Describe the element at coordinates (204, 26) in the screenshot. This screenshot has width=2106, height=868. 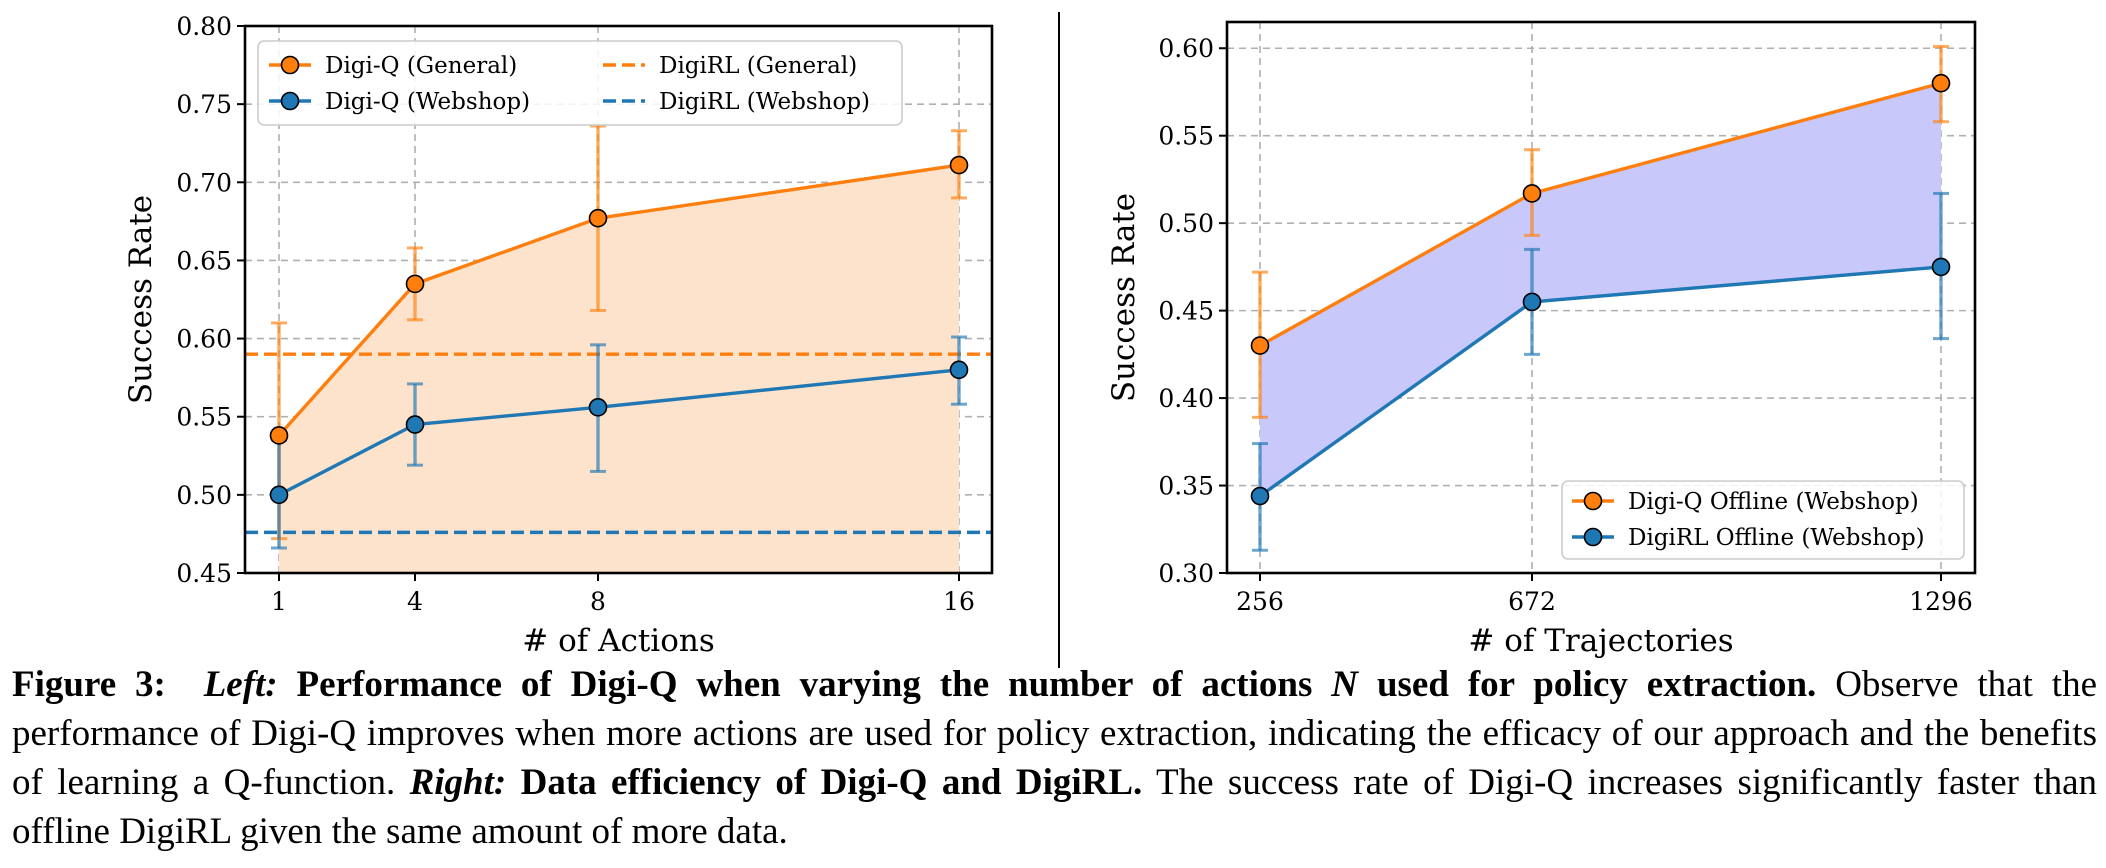
I see `left-y-tick-label: 0.80` at that location.